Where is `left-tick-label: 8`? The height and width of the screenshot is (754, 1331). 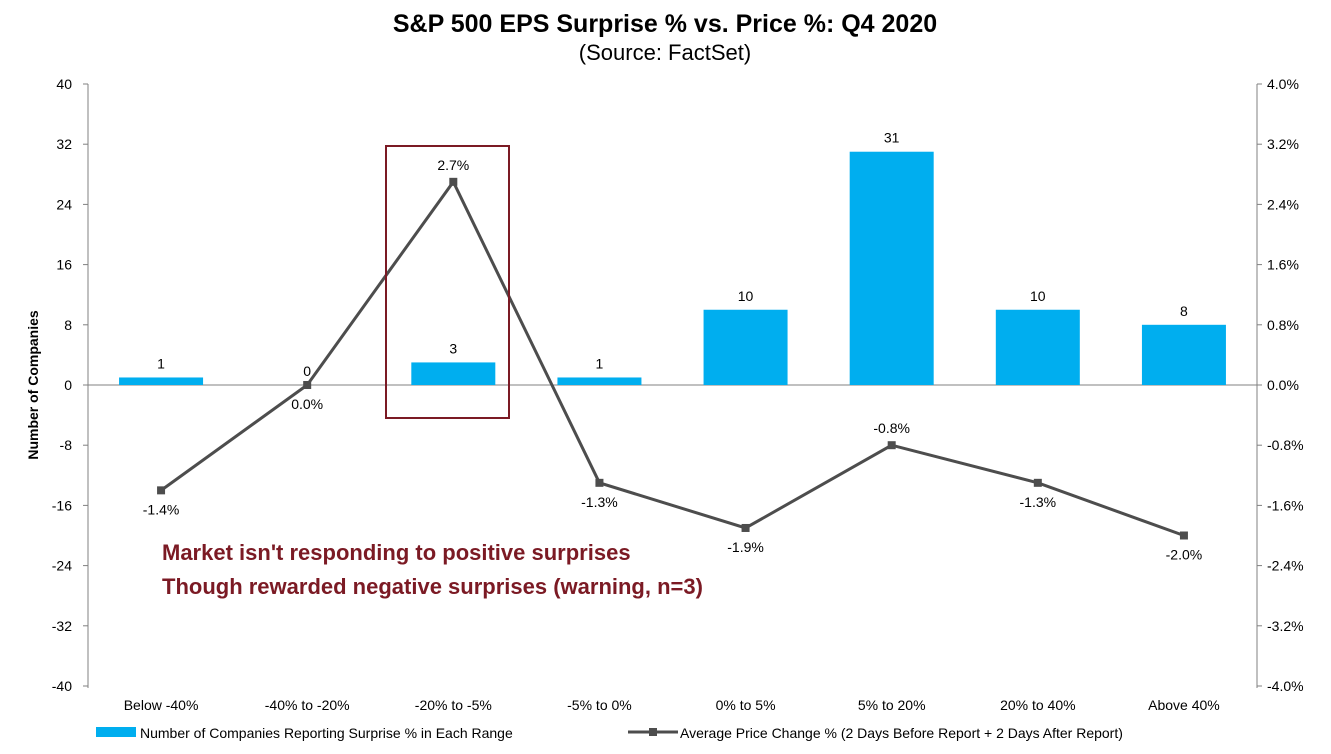 left-tick-label: 8 is located at coordinates (68, 325).